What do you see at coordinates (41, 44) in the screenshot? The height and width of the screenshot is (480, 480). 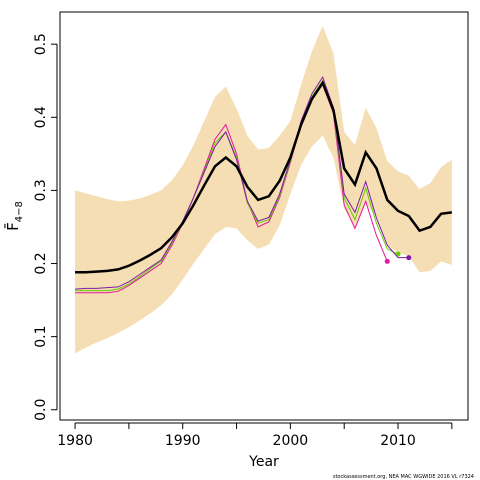 I see `y-tick-label: 0.5` at bounding box center [41, 44].